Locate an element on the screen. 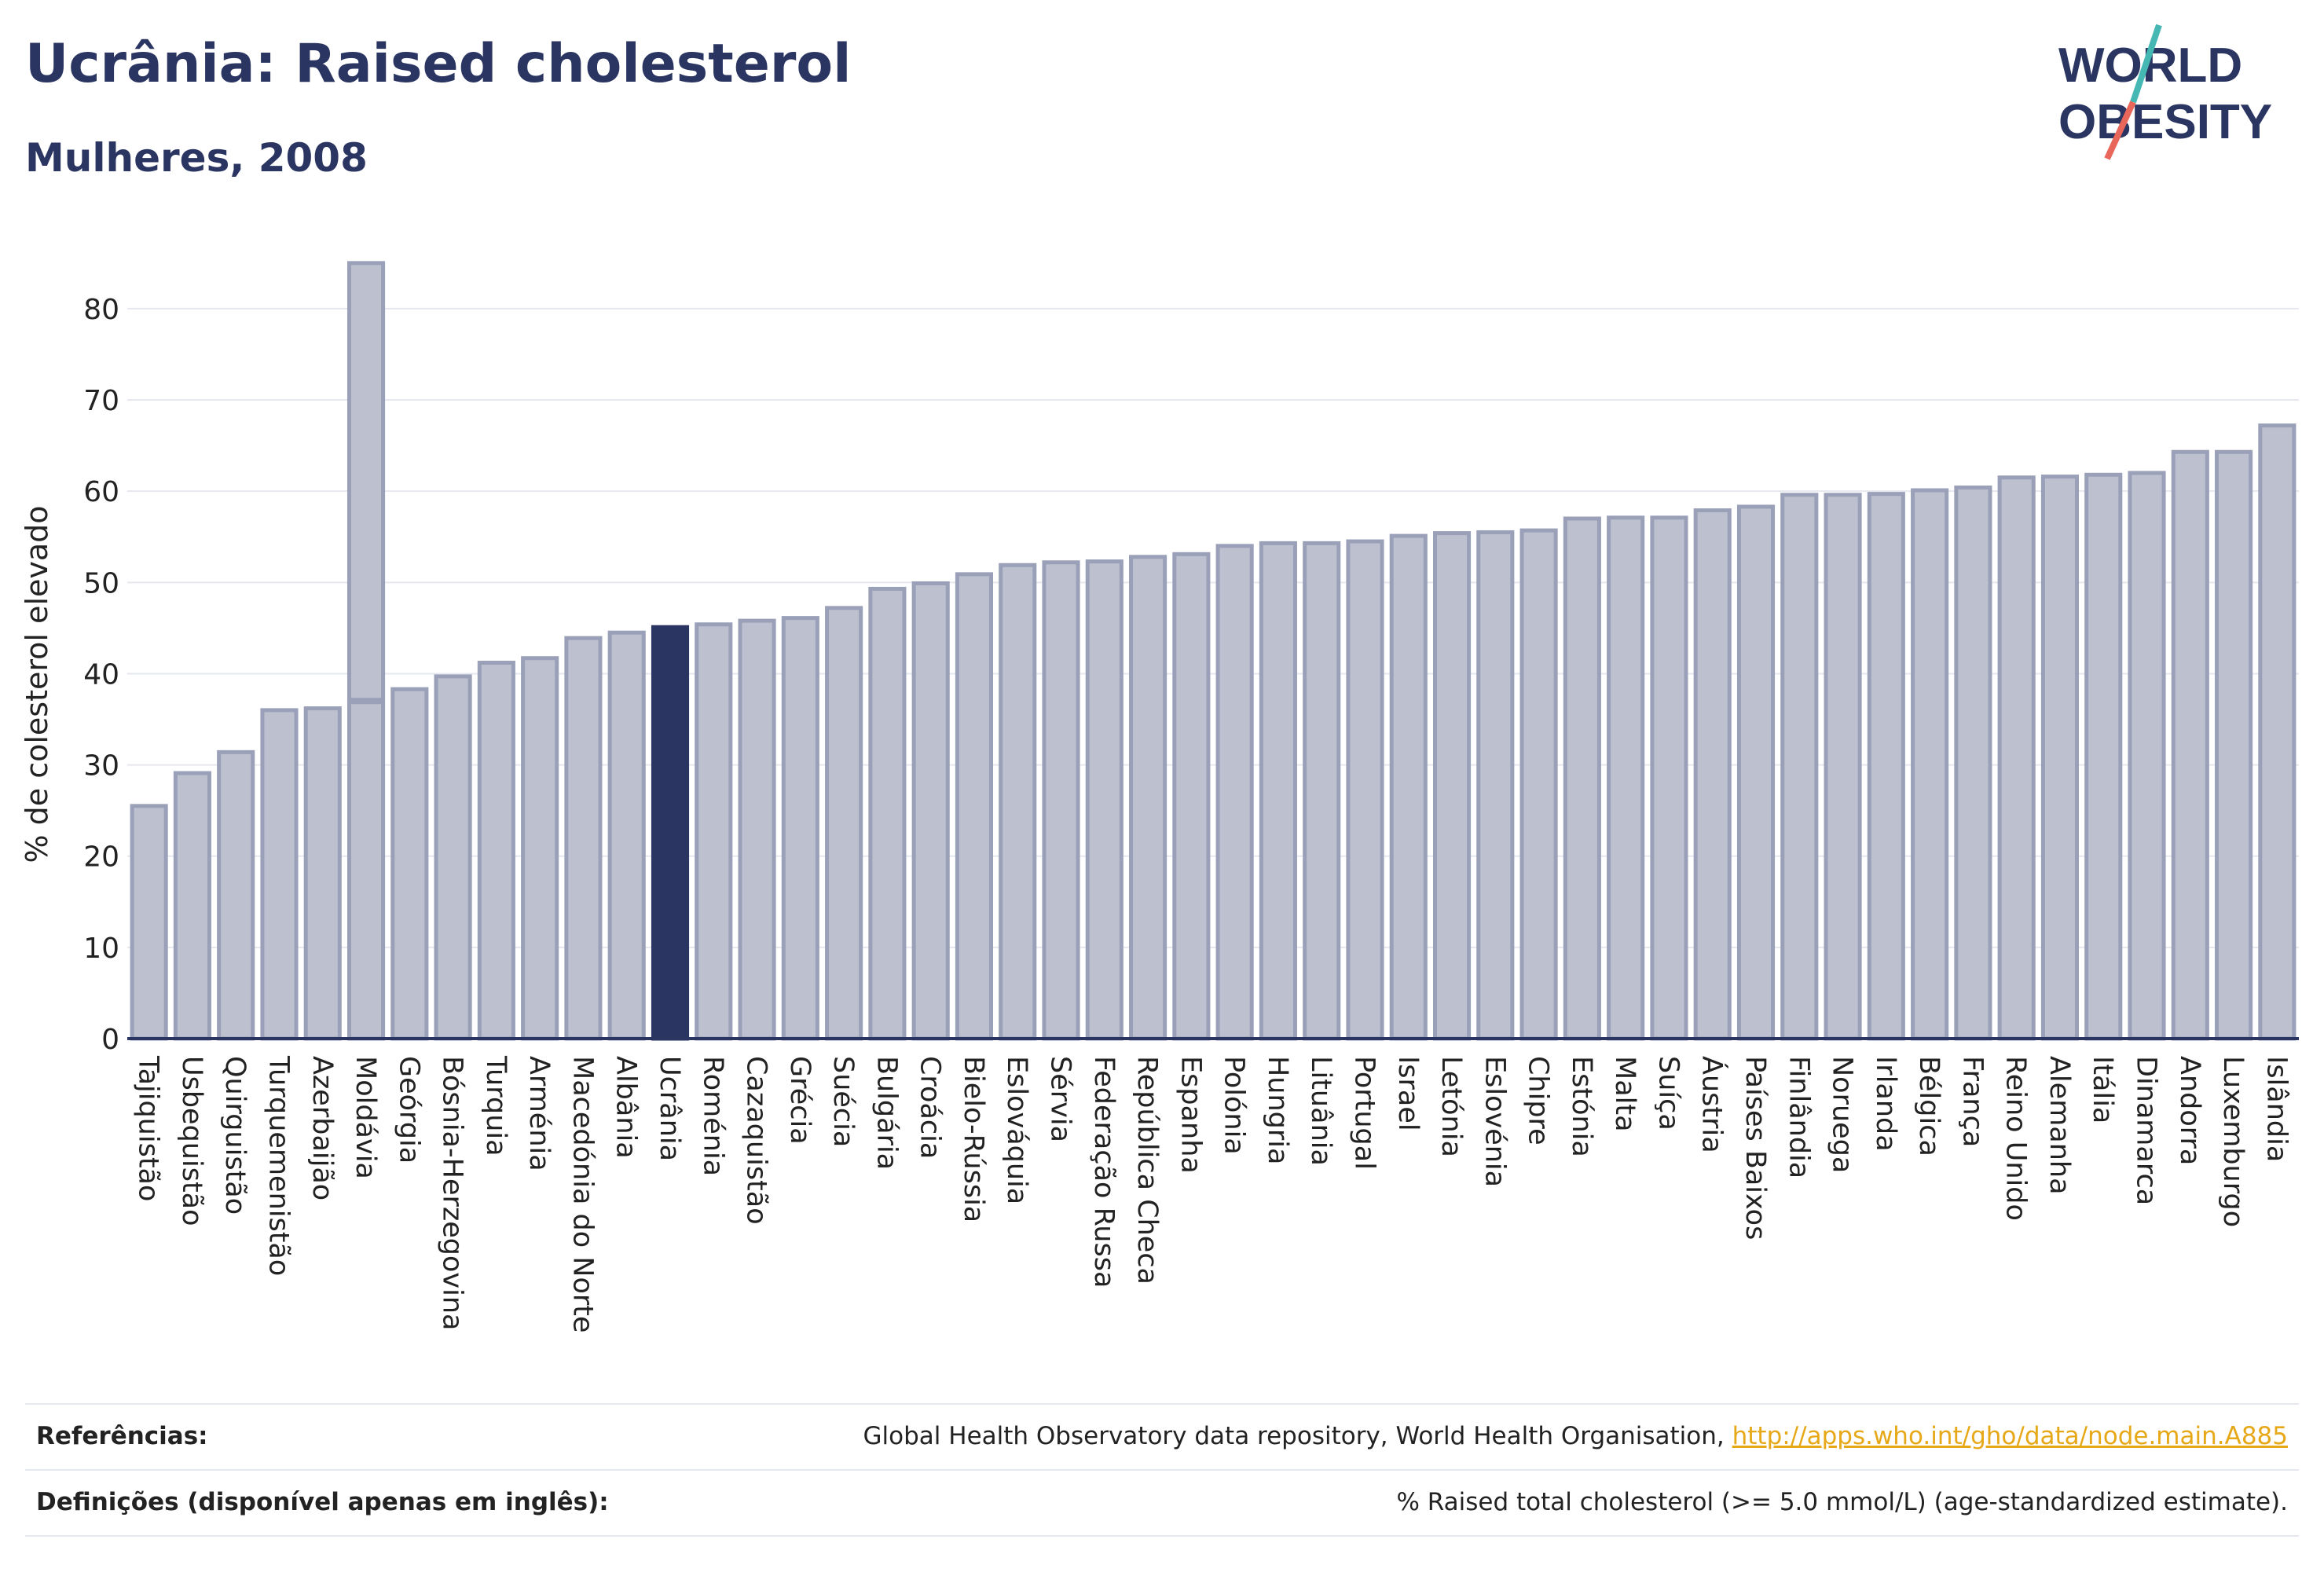 The height and width of the screenshot is (1576, 2324). bar-letonia is located at coordinates (1452, 786).